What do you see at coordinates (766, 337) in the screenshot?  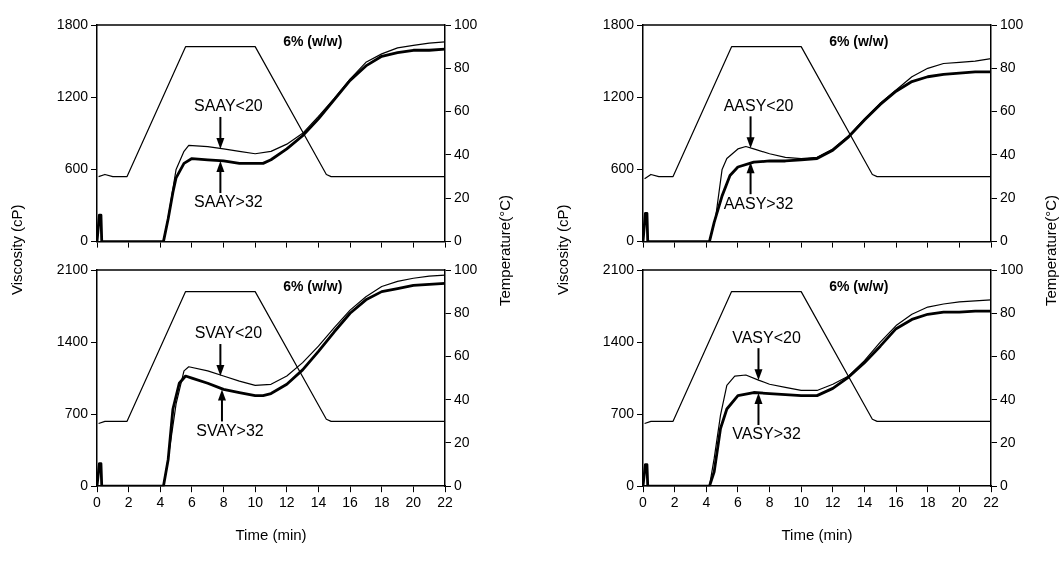 I see `annotation: VASY<20` at bounding box center [766, 337].